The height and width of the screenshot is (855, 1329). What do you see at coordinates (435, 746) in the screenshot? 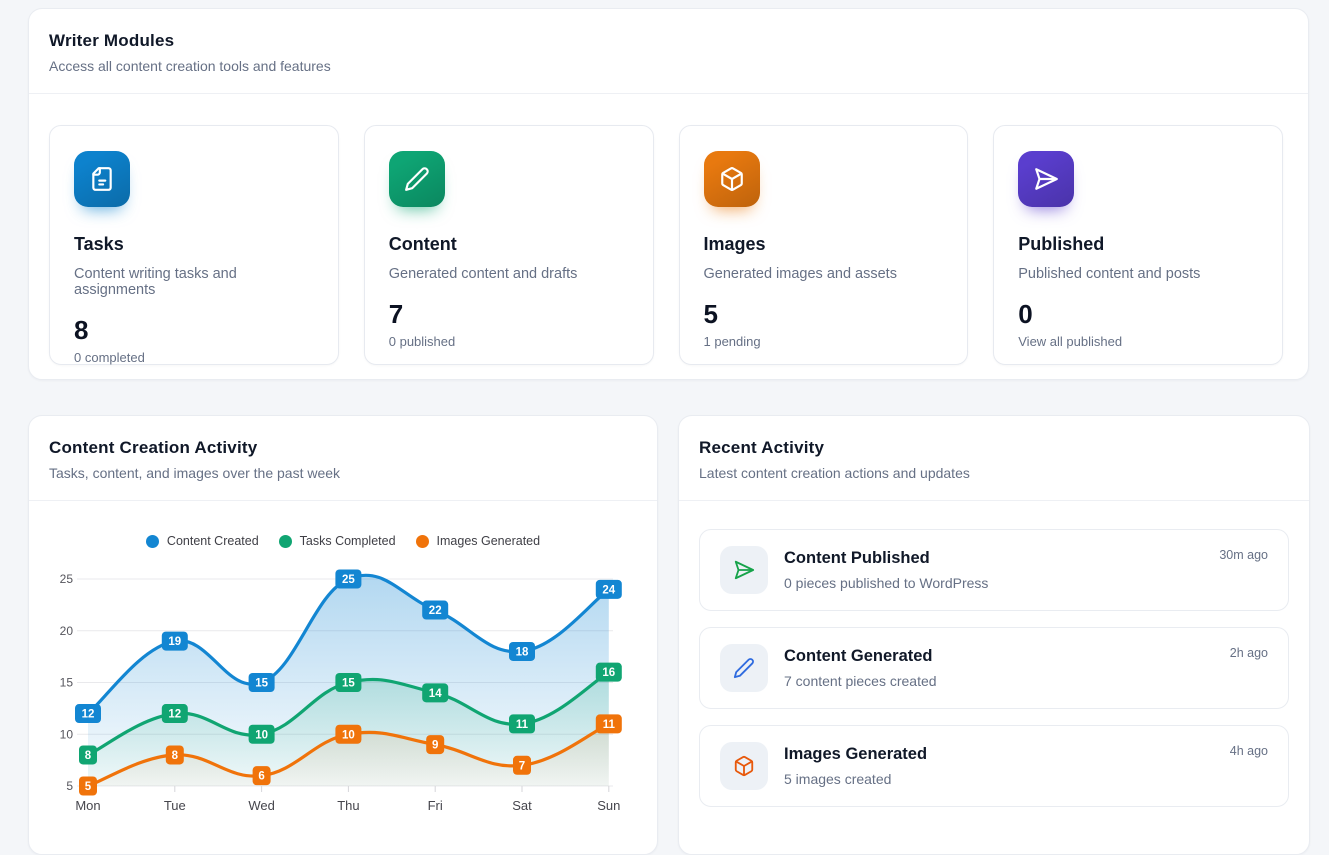
I see `svg-text: 9` at bounding box center [435, 746].